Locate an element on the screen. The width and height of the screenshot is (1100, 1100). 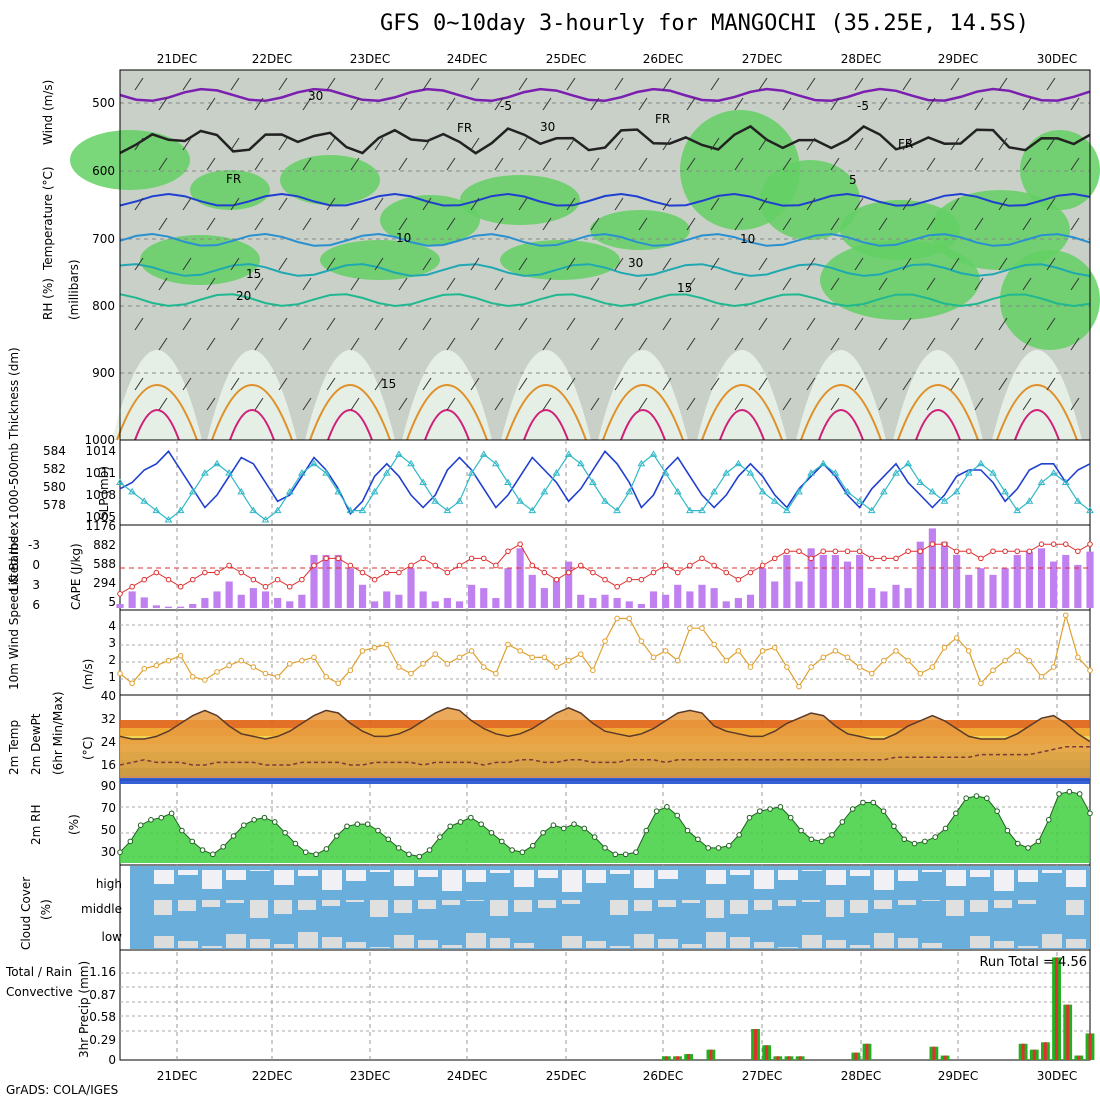
slp-line is located at coordinates (605, 483).